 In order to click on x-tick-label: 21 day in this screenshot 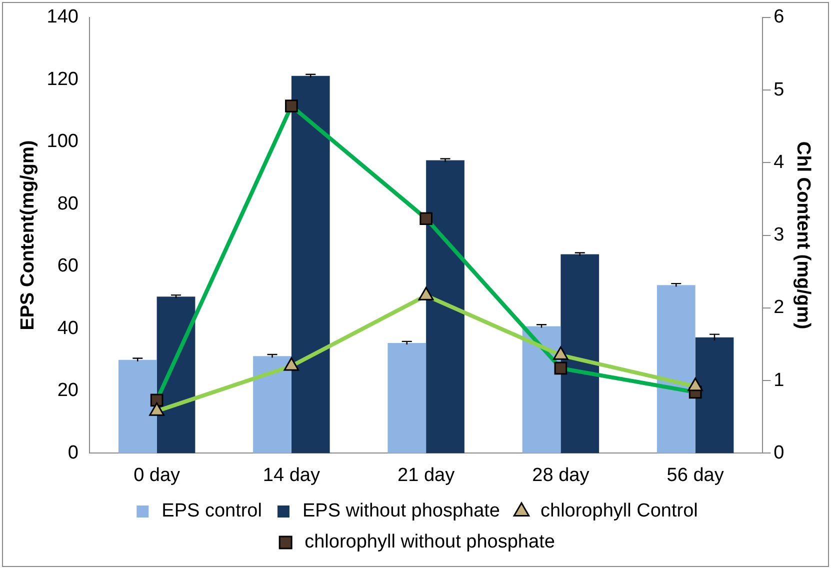, I will do `click(427, 475)`.